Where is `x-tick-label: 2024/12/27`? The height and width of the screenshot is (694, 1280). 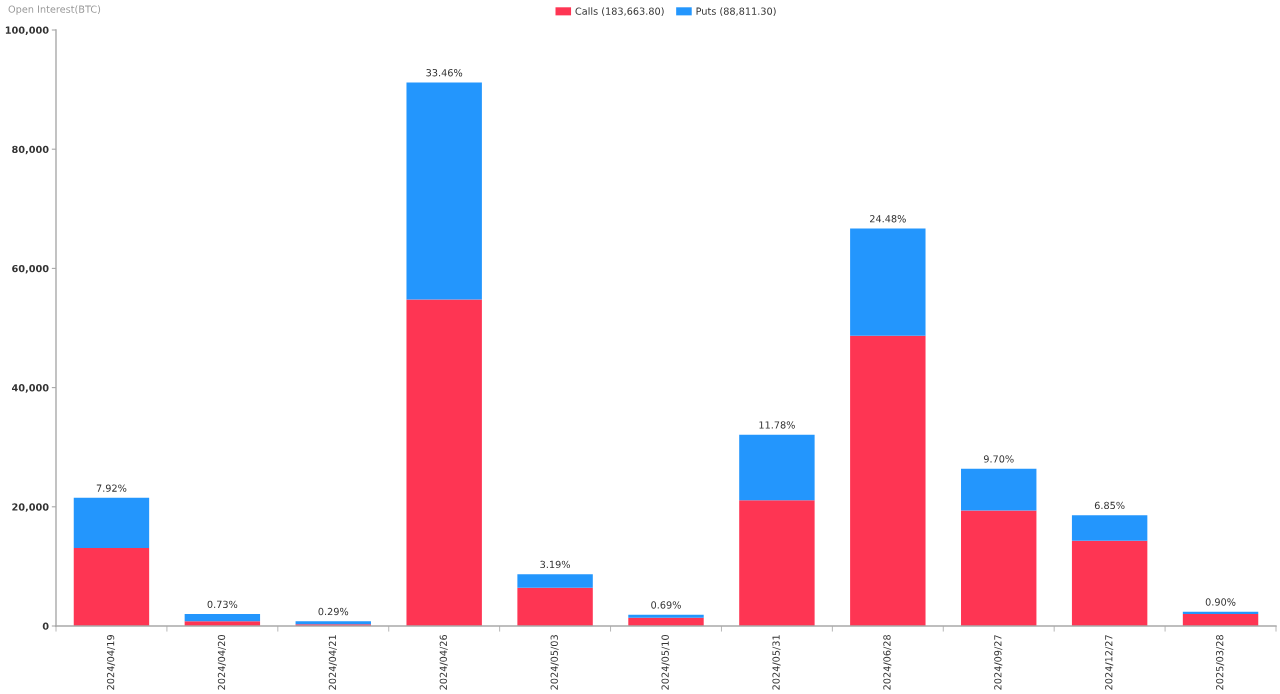
x-tick-label: 2024/12/27 is located at coordinates (1109, 662).